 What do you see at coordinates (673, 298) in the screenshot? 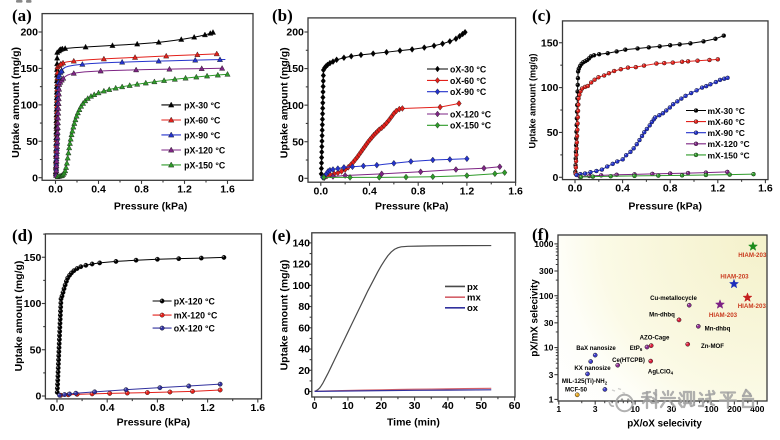
I see `svg-text: Cu-metallocycle` at bounding box center [673, 298].